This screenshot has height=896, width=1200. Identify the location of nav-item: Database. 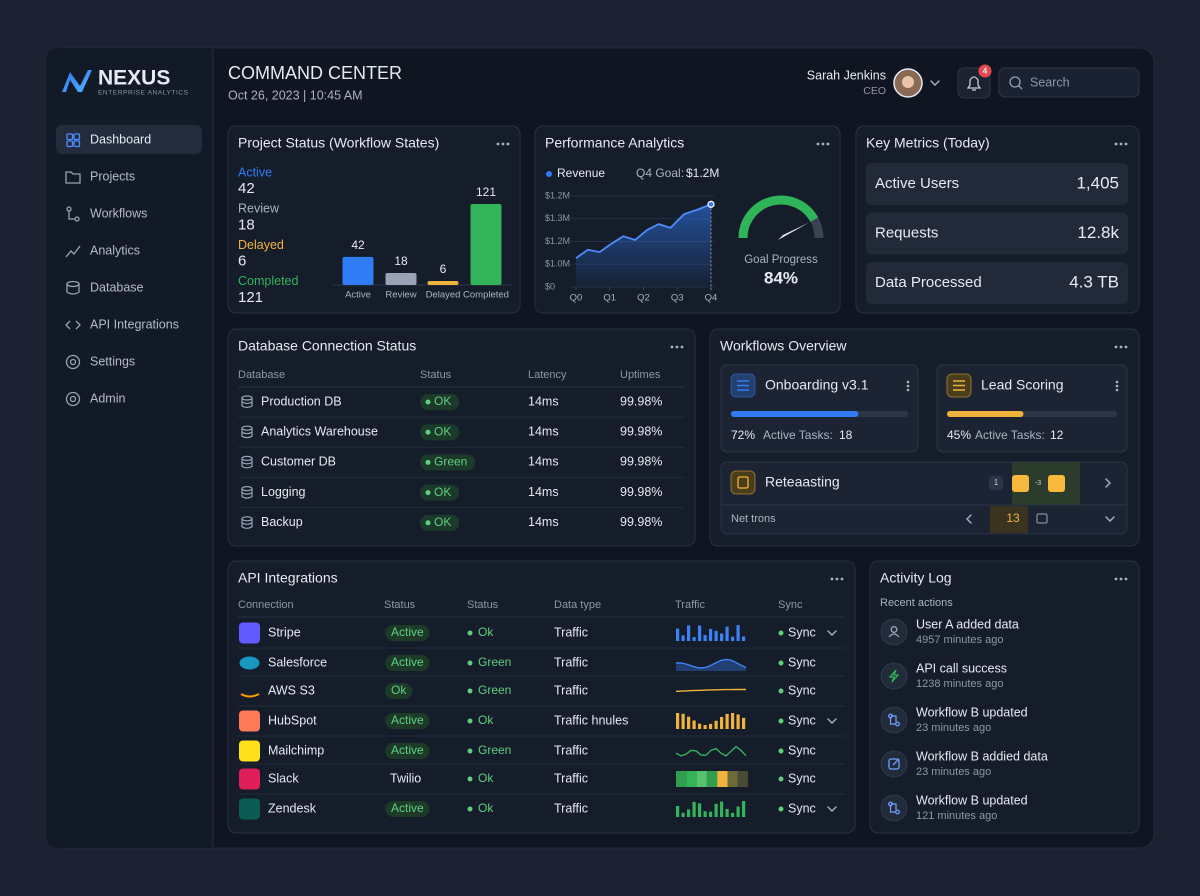
(117, 287).